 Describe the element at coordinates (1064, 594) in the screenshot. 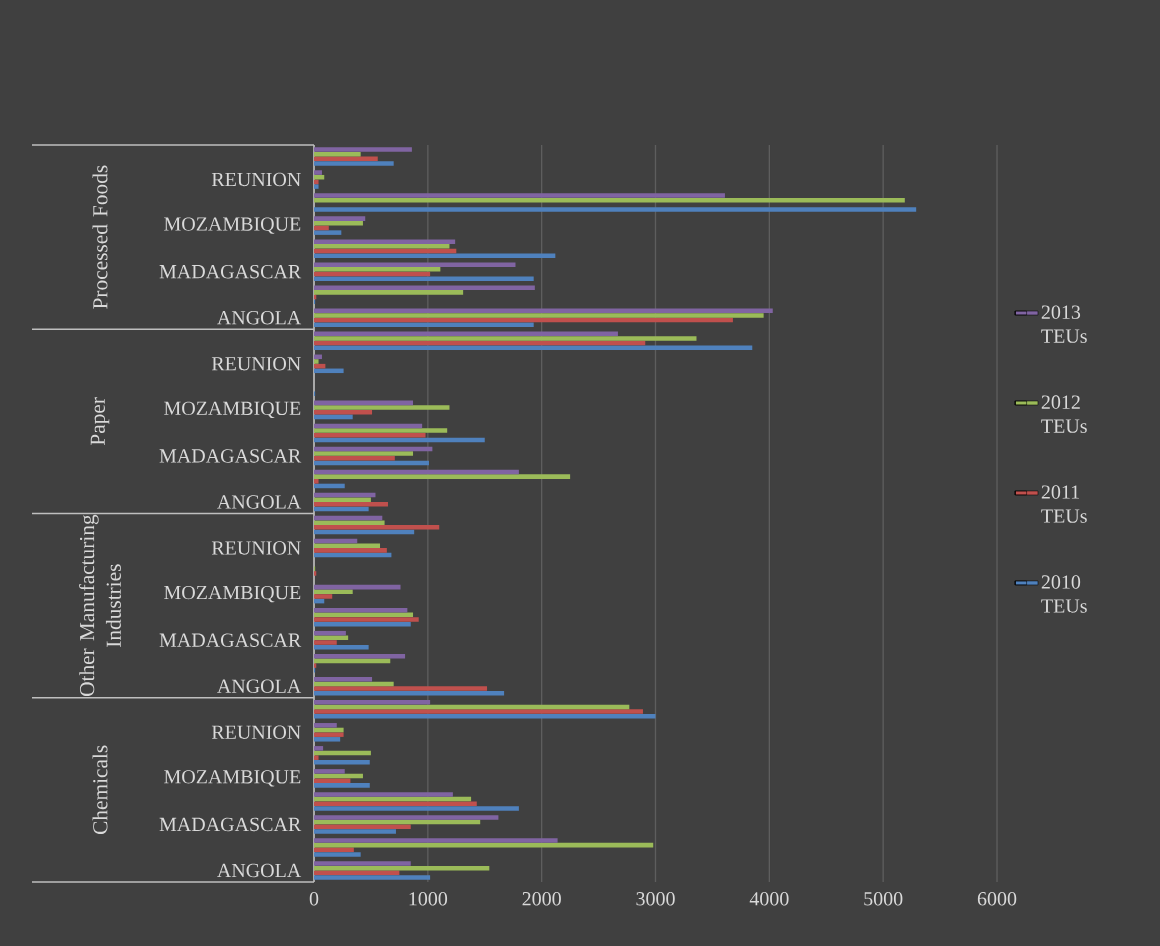

I see `legend-label: 2010 TEUs` at that location.